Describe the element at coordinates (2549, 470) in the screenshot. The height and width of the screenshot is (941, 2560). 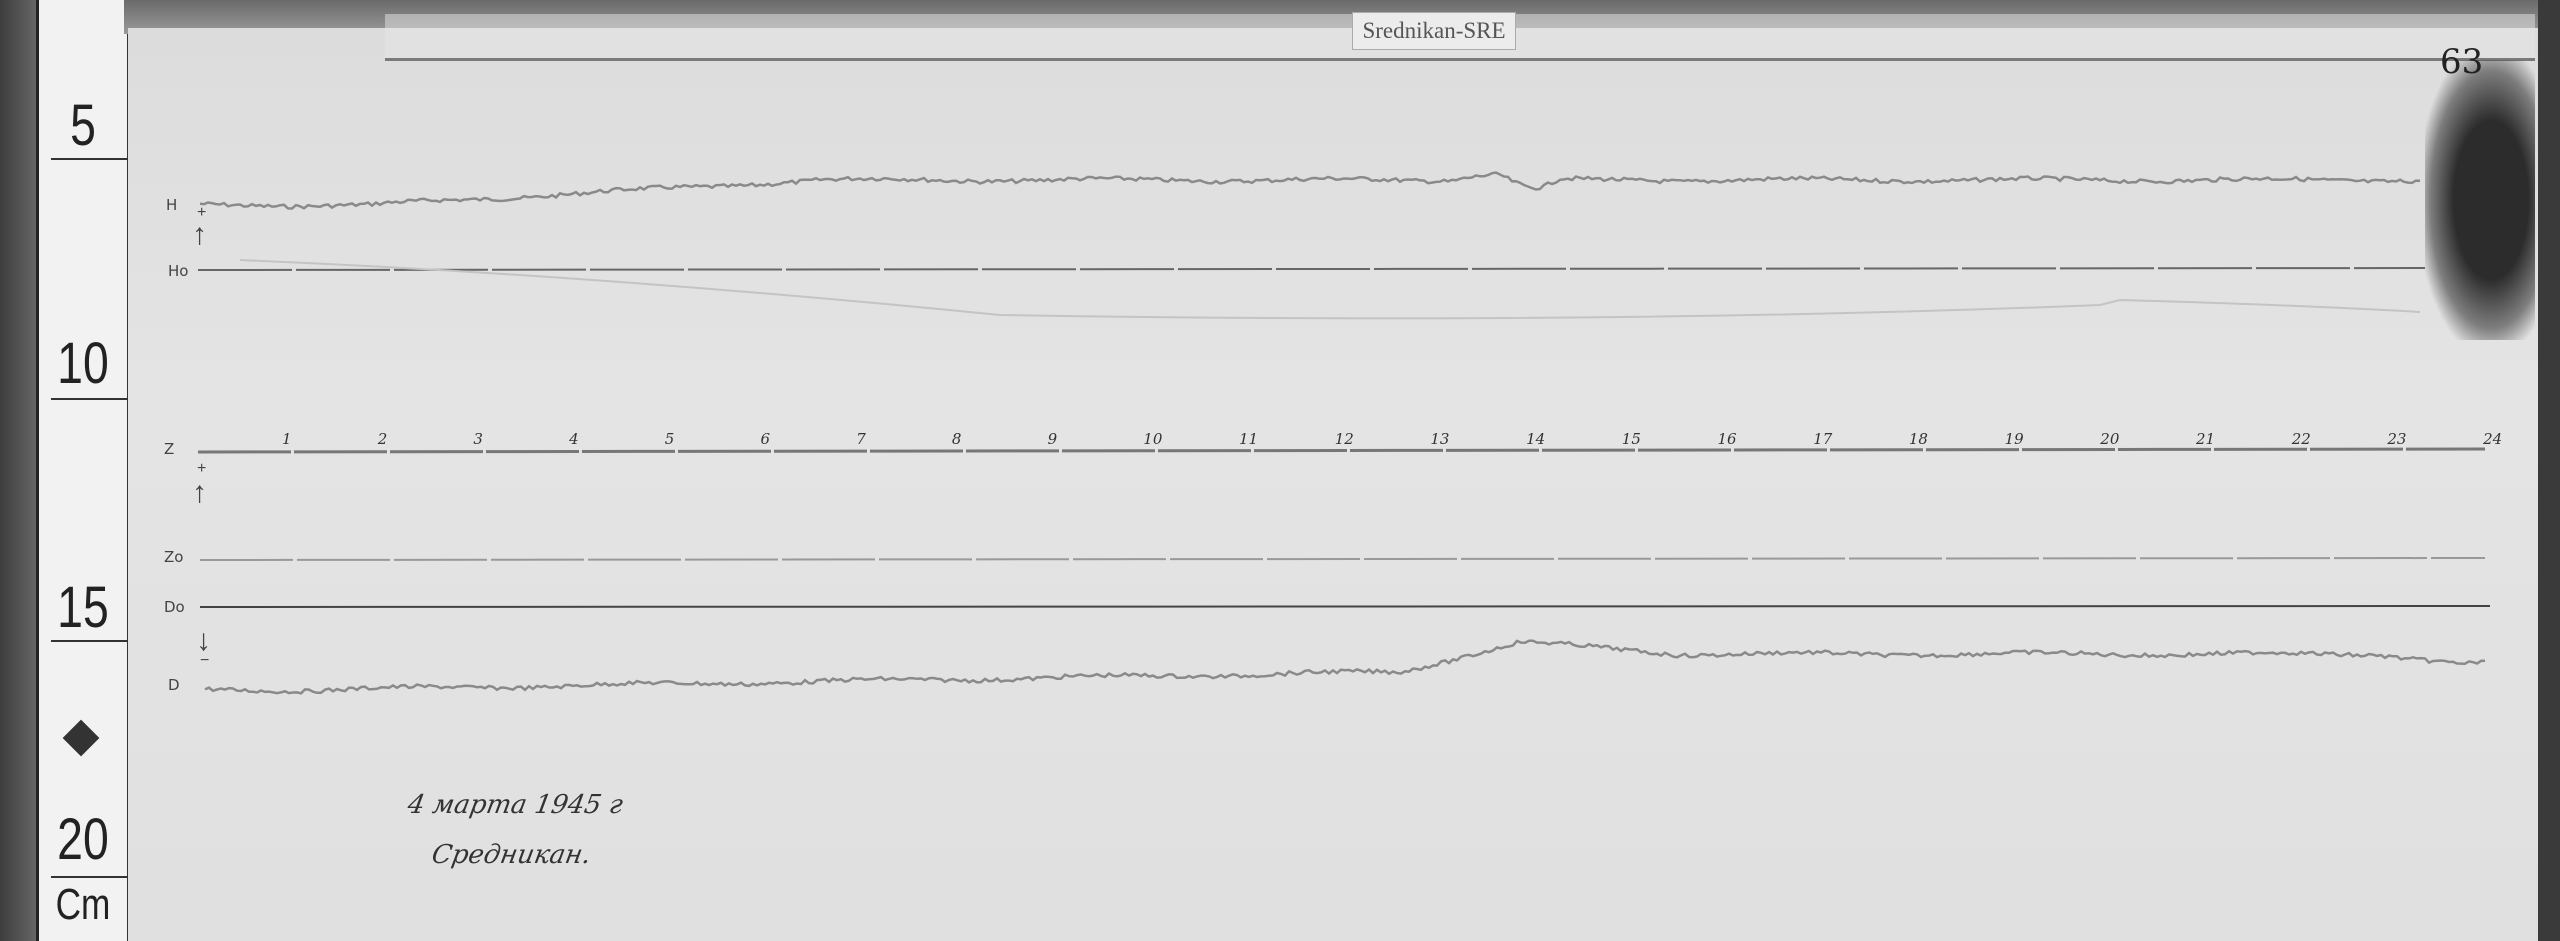
I see `right-edge` at that location.